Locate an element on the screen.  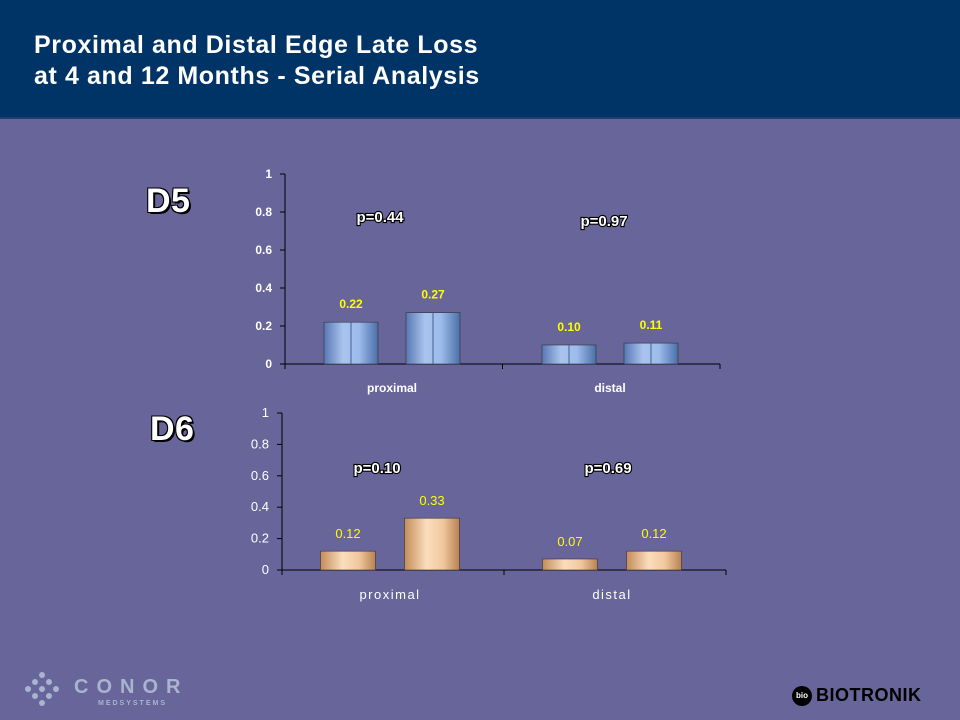
chart-d6-y-tick-label: 0.4 is located at coordinates (260, 506).